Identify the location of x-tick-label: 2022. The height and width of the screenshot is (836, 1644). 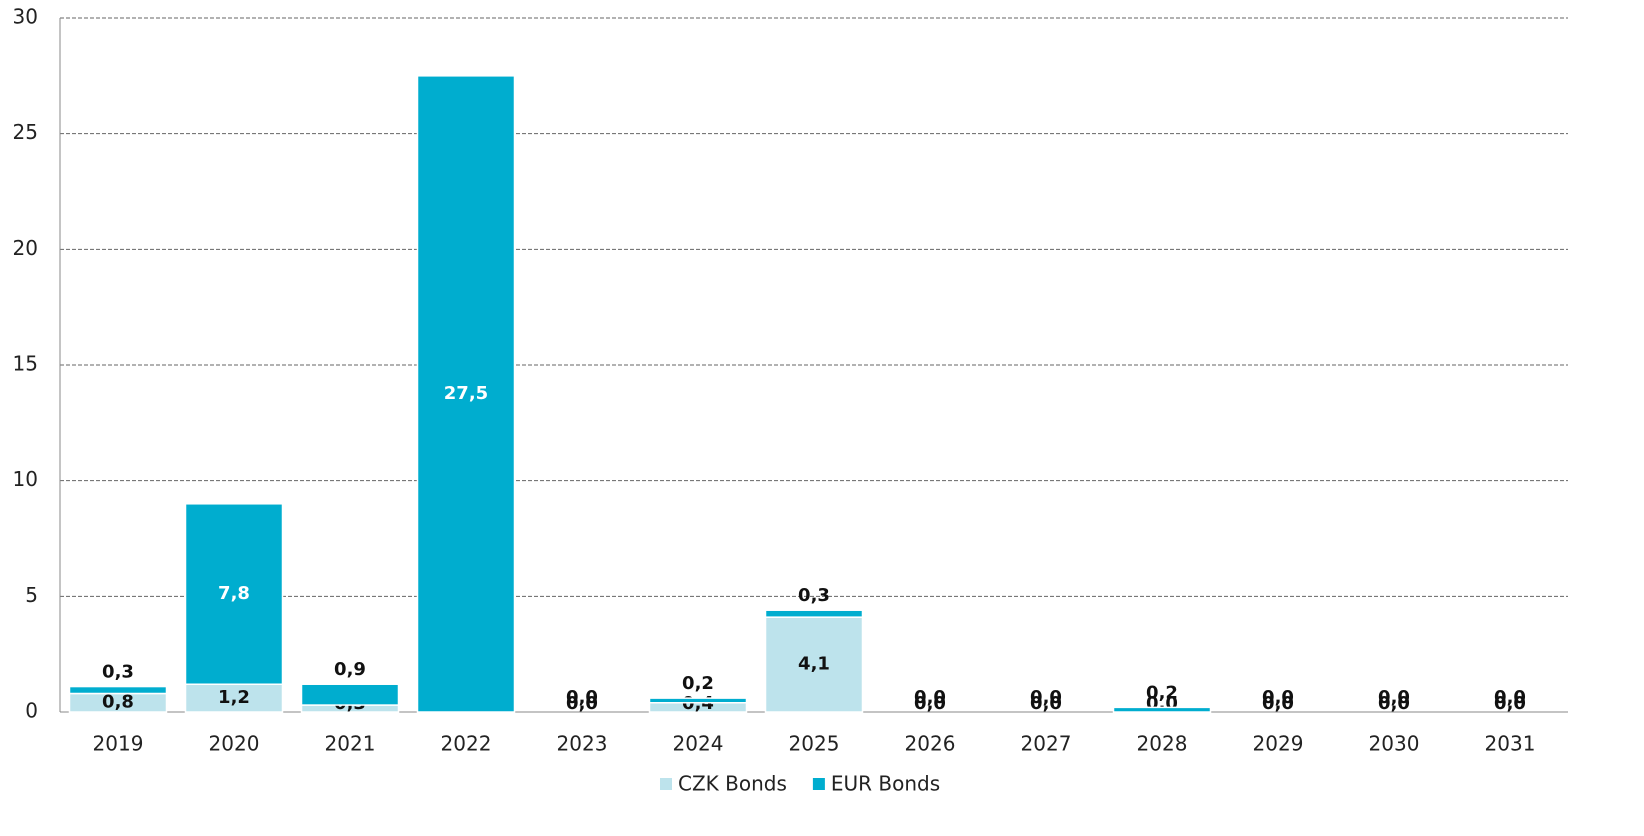
(466, 744).